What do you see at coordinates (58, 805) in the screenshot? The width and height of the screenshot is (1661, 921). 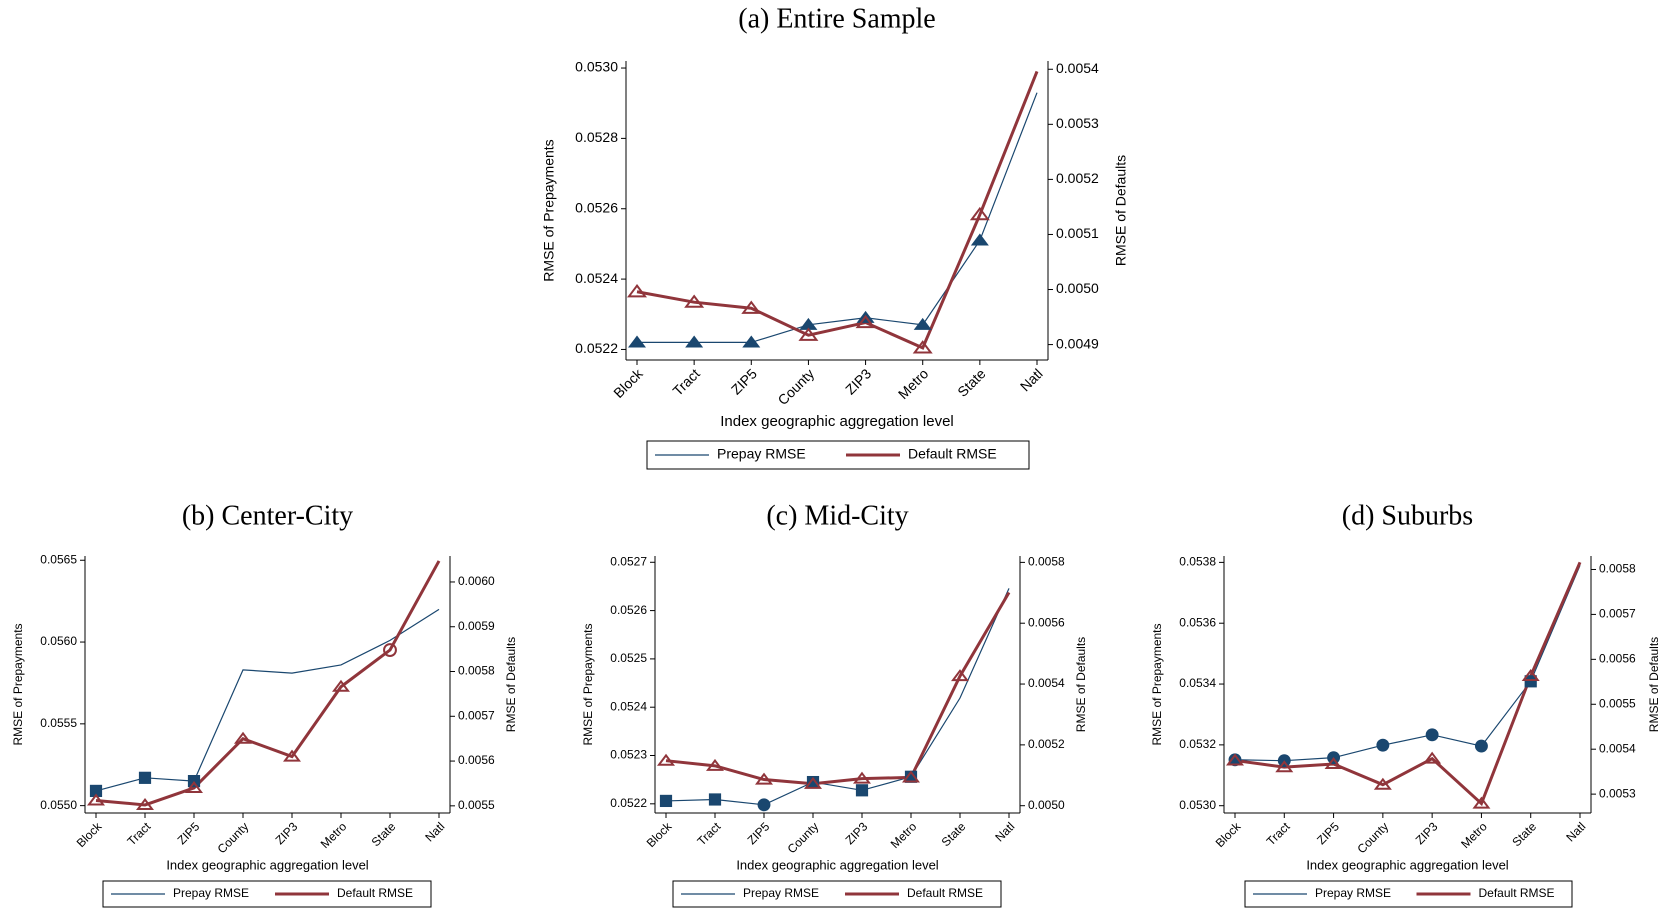 I see `y-tick-label: 0.0550` at bounding box center [58, 805].